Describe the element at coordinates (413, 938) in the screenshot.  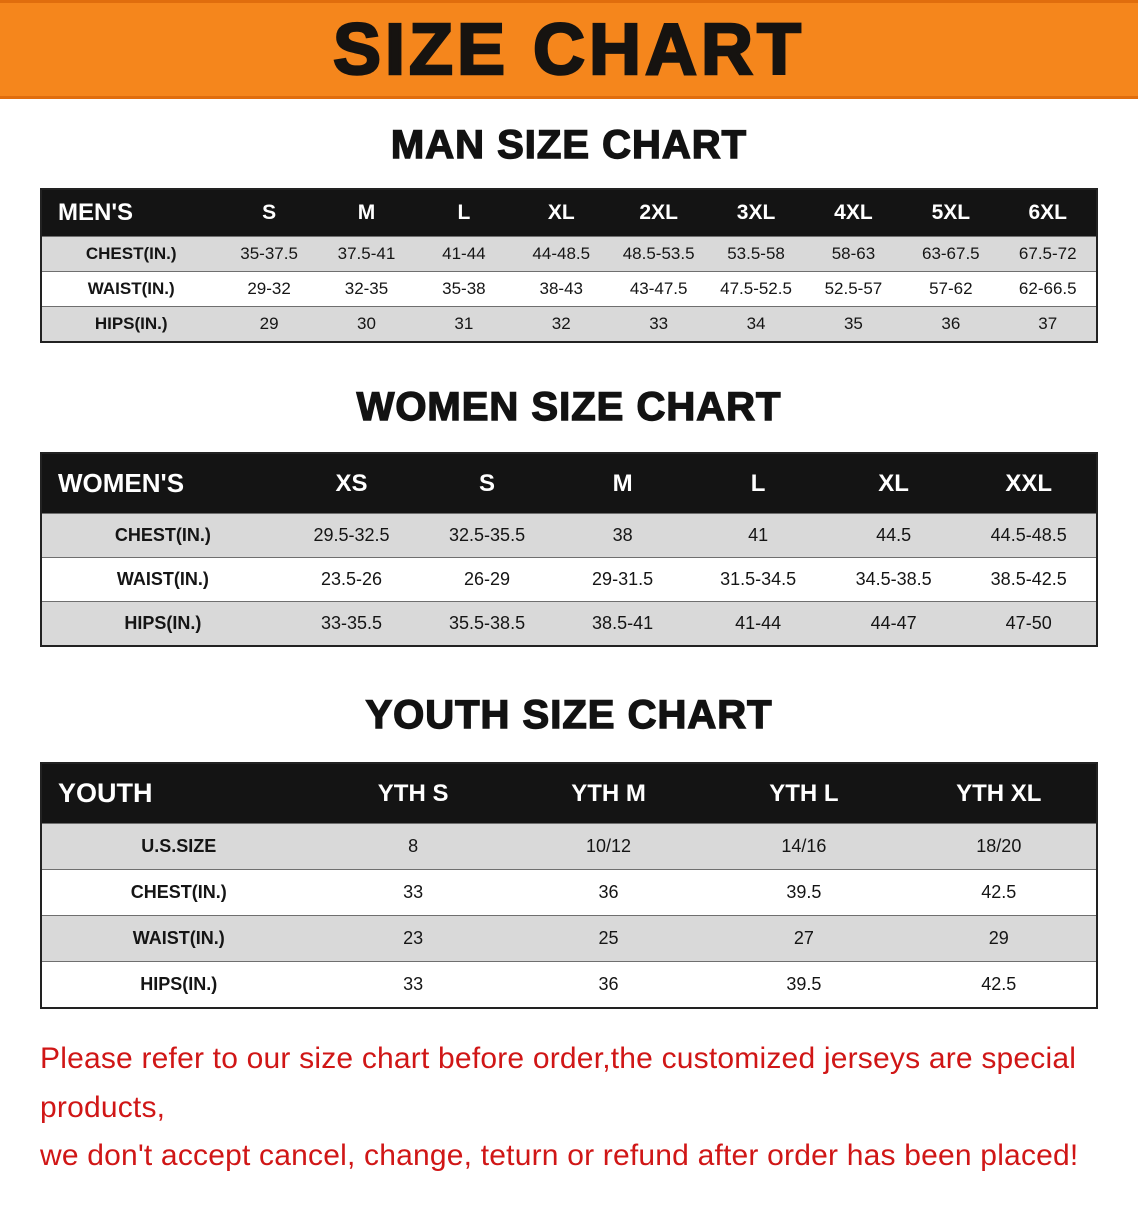
I see `size-value: 23` at that location.